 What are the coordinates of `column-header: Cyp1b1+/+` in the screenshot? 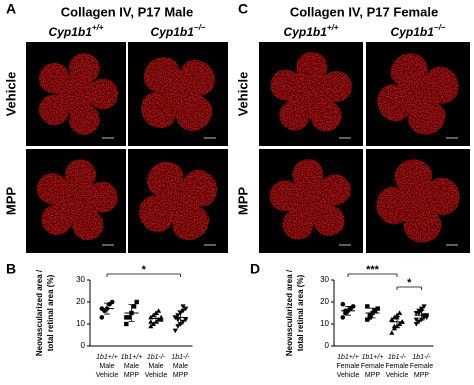 It's located at (76, 31).